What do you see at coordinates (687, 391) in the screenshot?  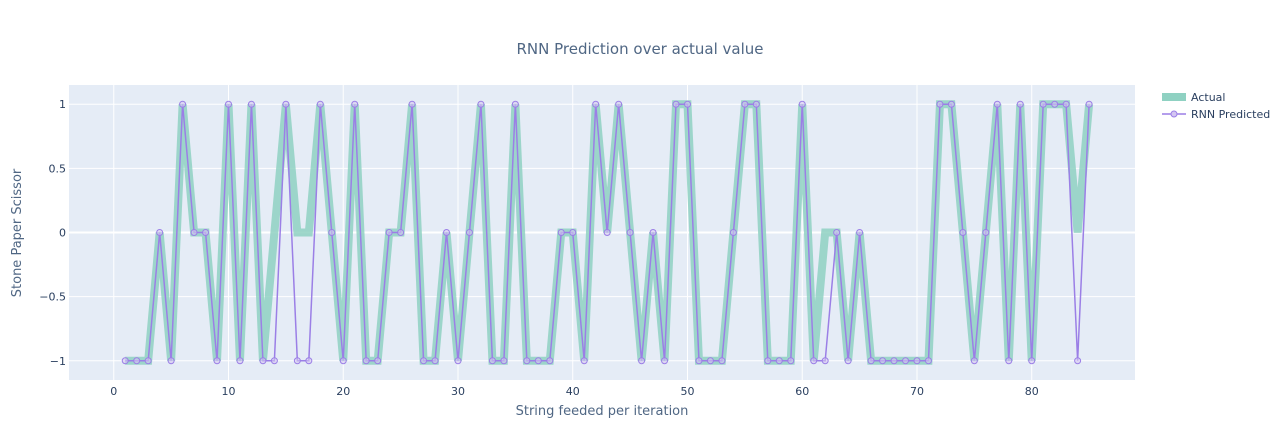 I see `x-tick-label: 50` at bounding box center [687, 391].